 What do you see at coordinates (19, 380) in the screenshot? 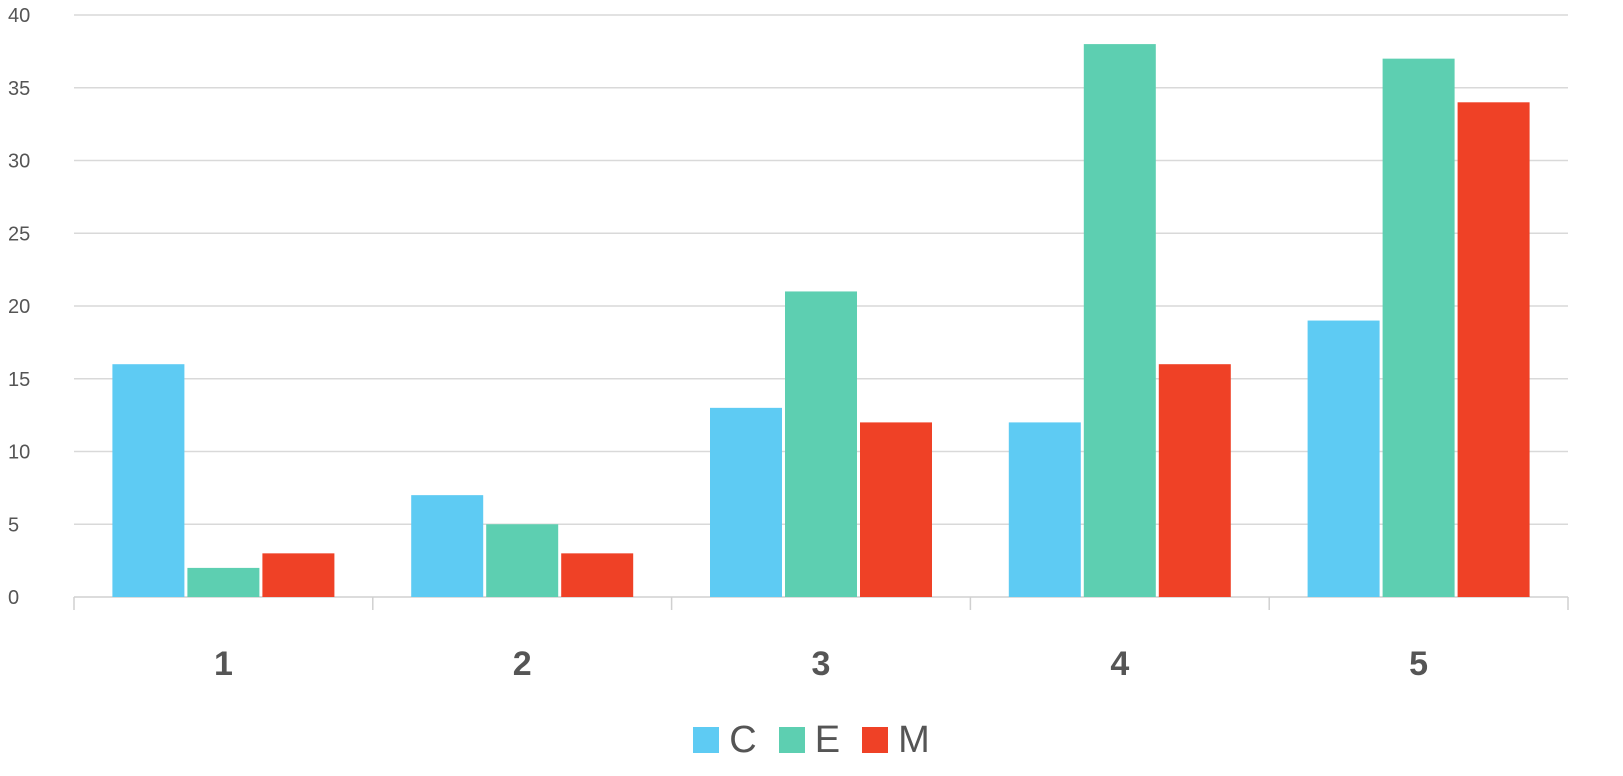
I see `y-tick-label: 15` at bounding box center [19, 380].